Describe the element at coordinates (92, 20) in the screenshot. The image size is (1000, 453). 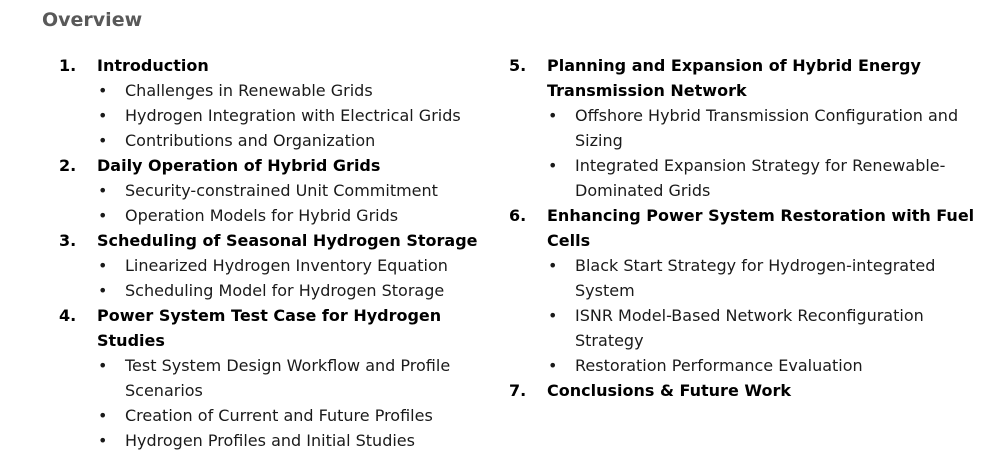
I see `page-title: Overview` at that location.